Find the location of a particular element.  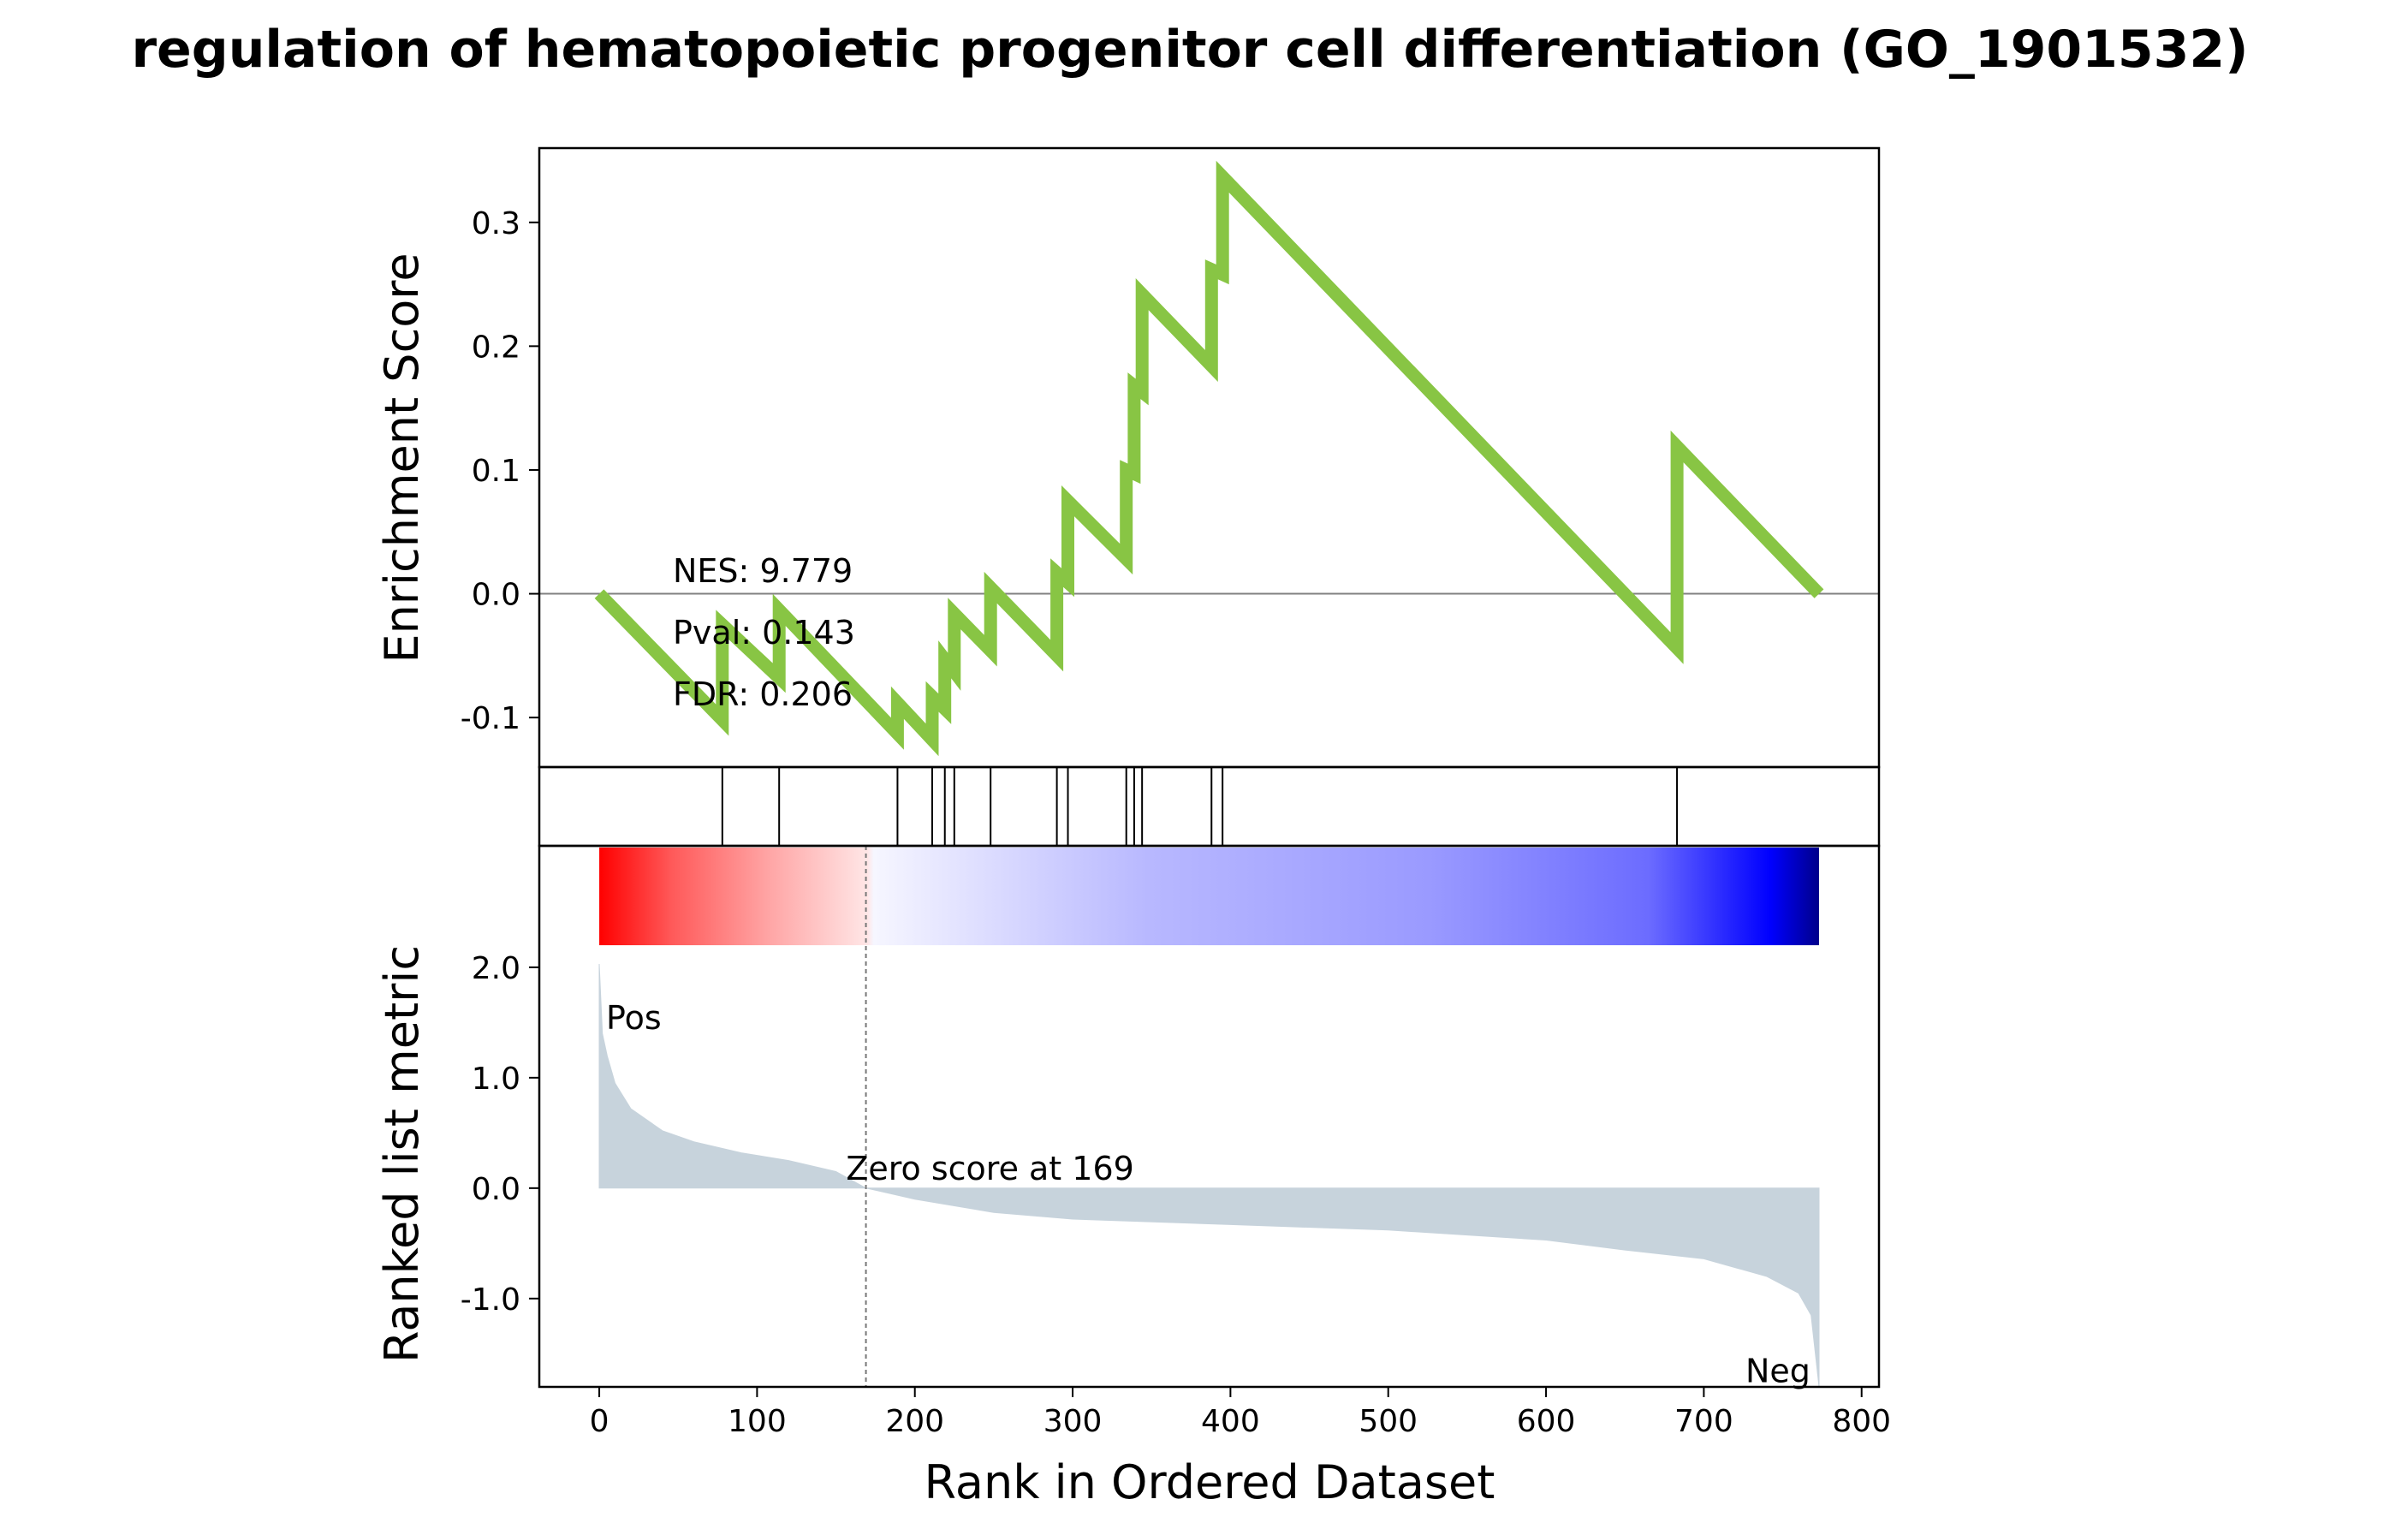

x-tick-label: 300 is located at coordinates (1073, 1421).